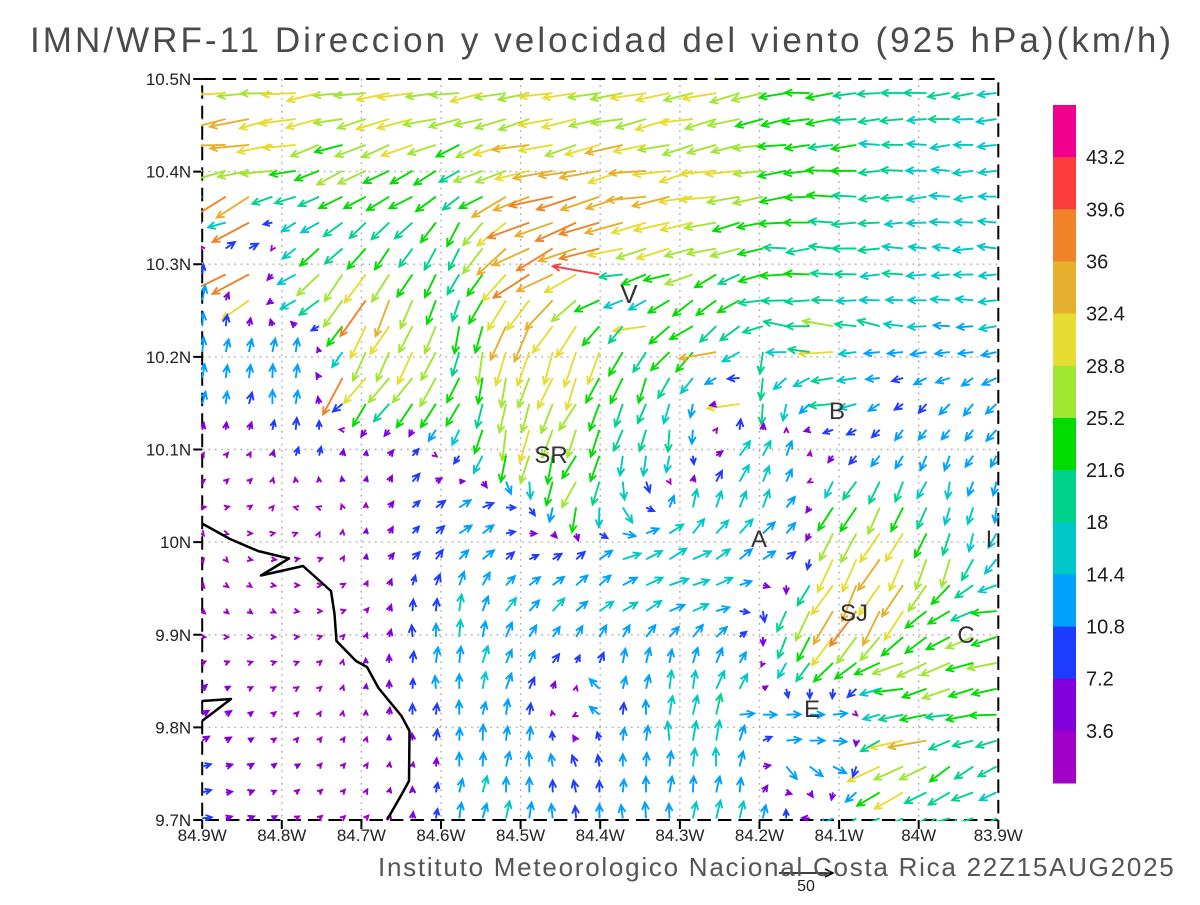 Image resolution: width=1200 pixels, height=905 pixels. Describe the element at coordinates (759, 539) in the screenshot. I see `svg-text: A` at that location.